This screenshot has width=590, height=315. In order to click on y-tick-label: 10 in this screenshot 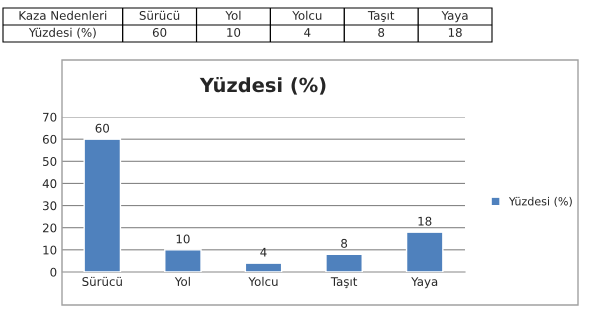, I will do `click(49, 250)`.